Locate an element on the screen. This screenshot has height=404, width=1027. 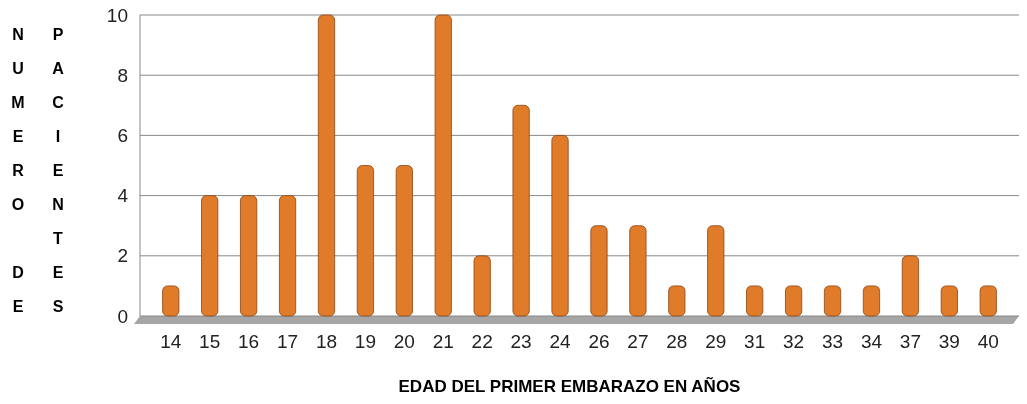
y-tick-label: 10 is located at coordinates (117, 15).